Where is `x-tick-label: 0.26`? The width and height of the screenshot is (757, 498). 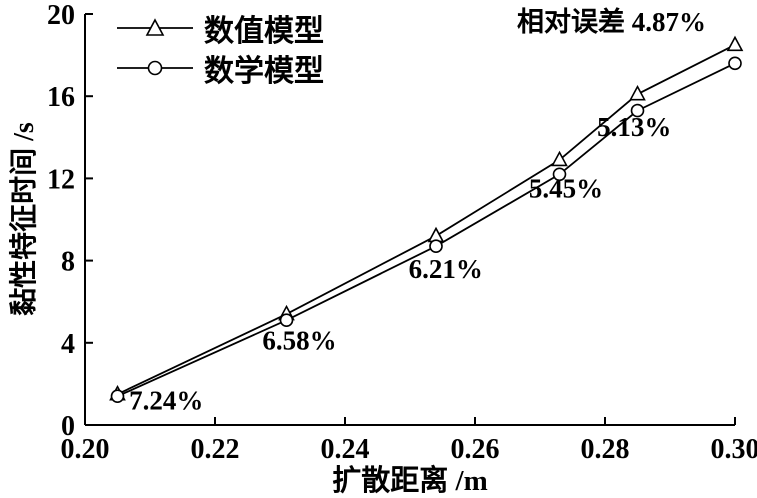
x-tick-label: 0.26 is located at coordinates (475, 449).